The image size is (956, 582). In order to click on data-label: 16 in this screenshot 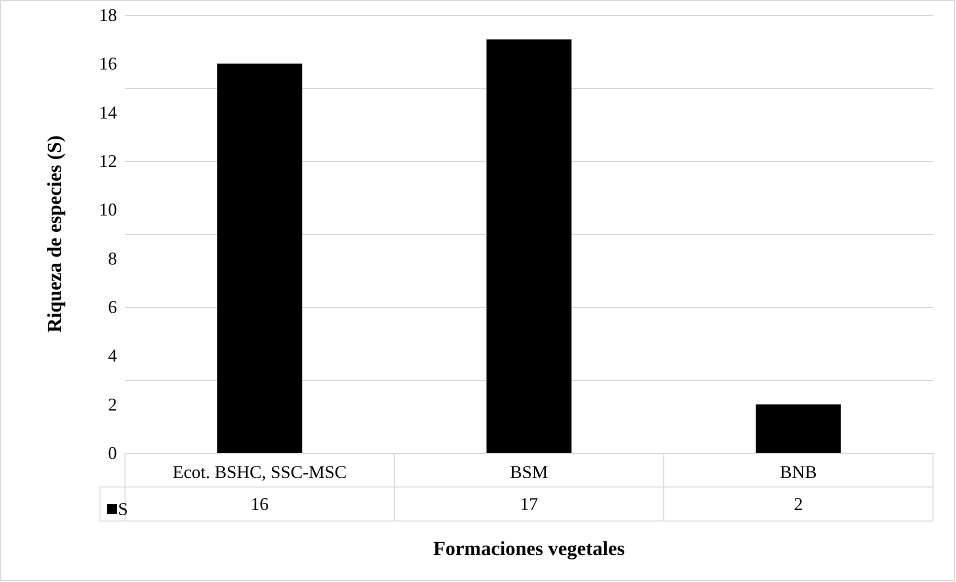, I will do `click(259, 504)`.